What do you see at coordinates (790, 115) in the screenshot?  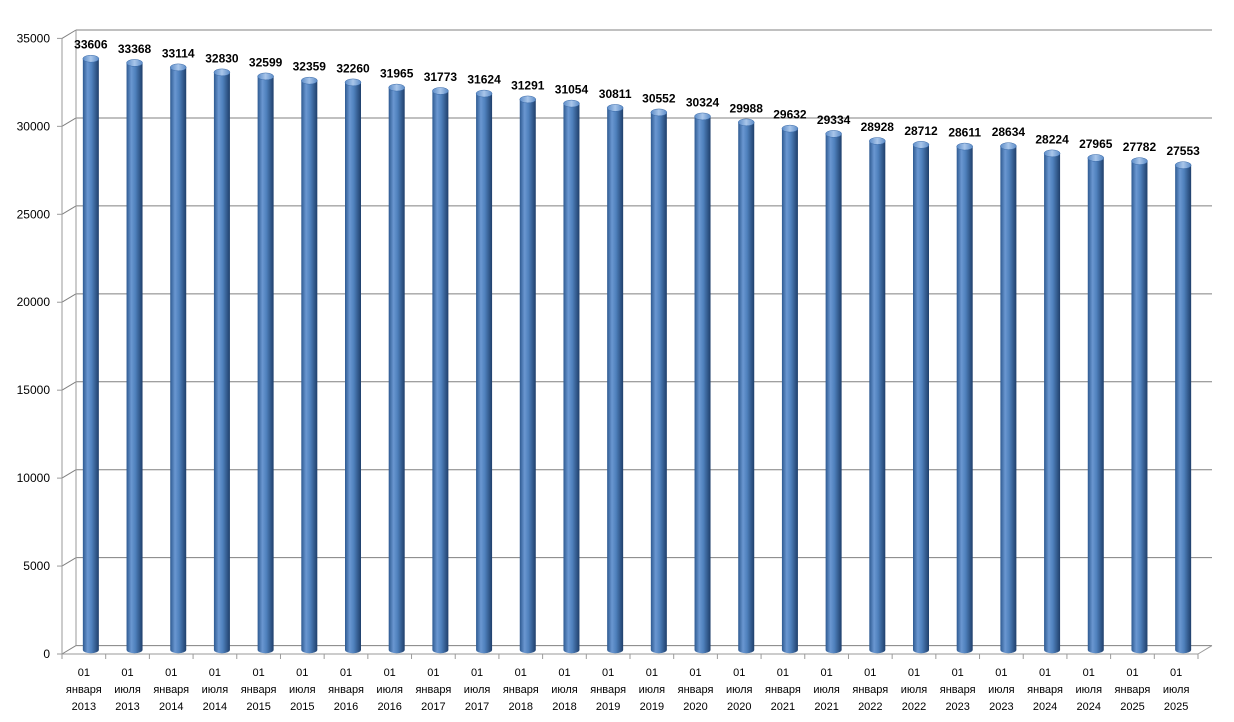 I see `data-label: 29632` at bounding box center [790, 115].